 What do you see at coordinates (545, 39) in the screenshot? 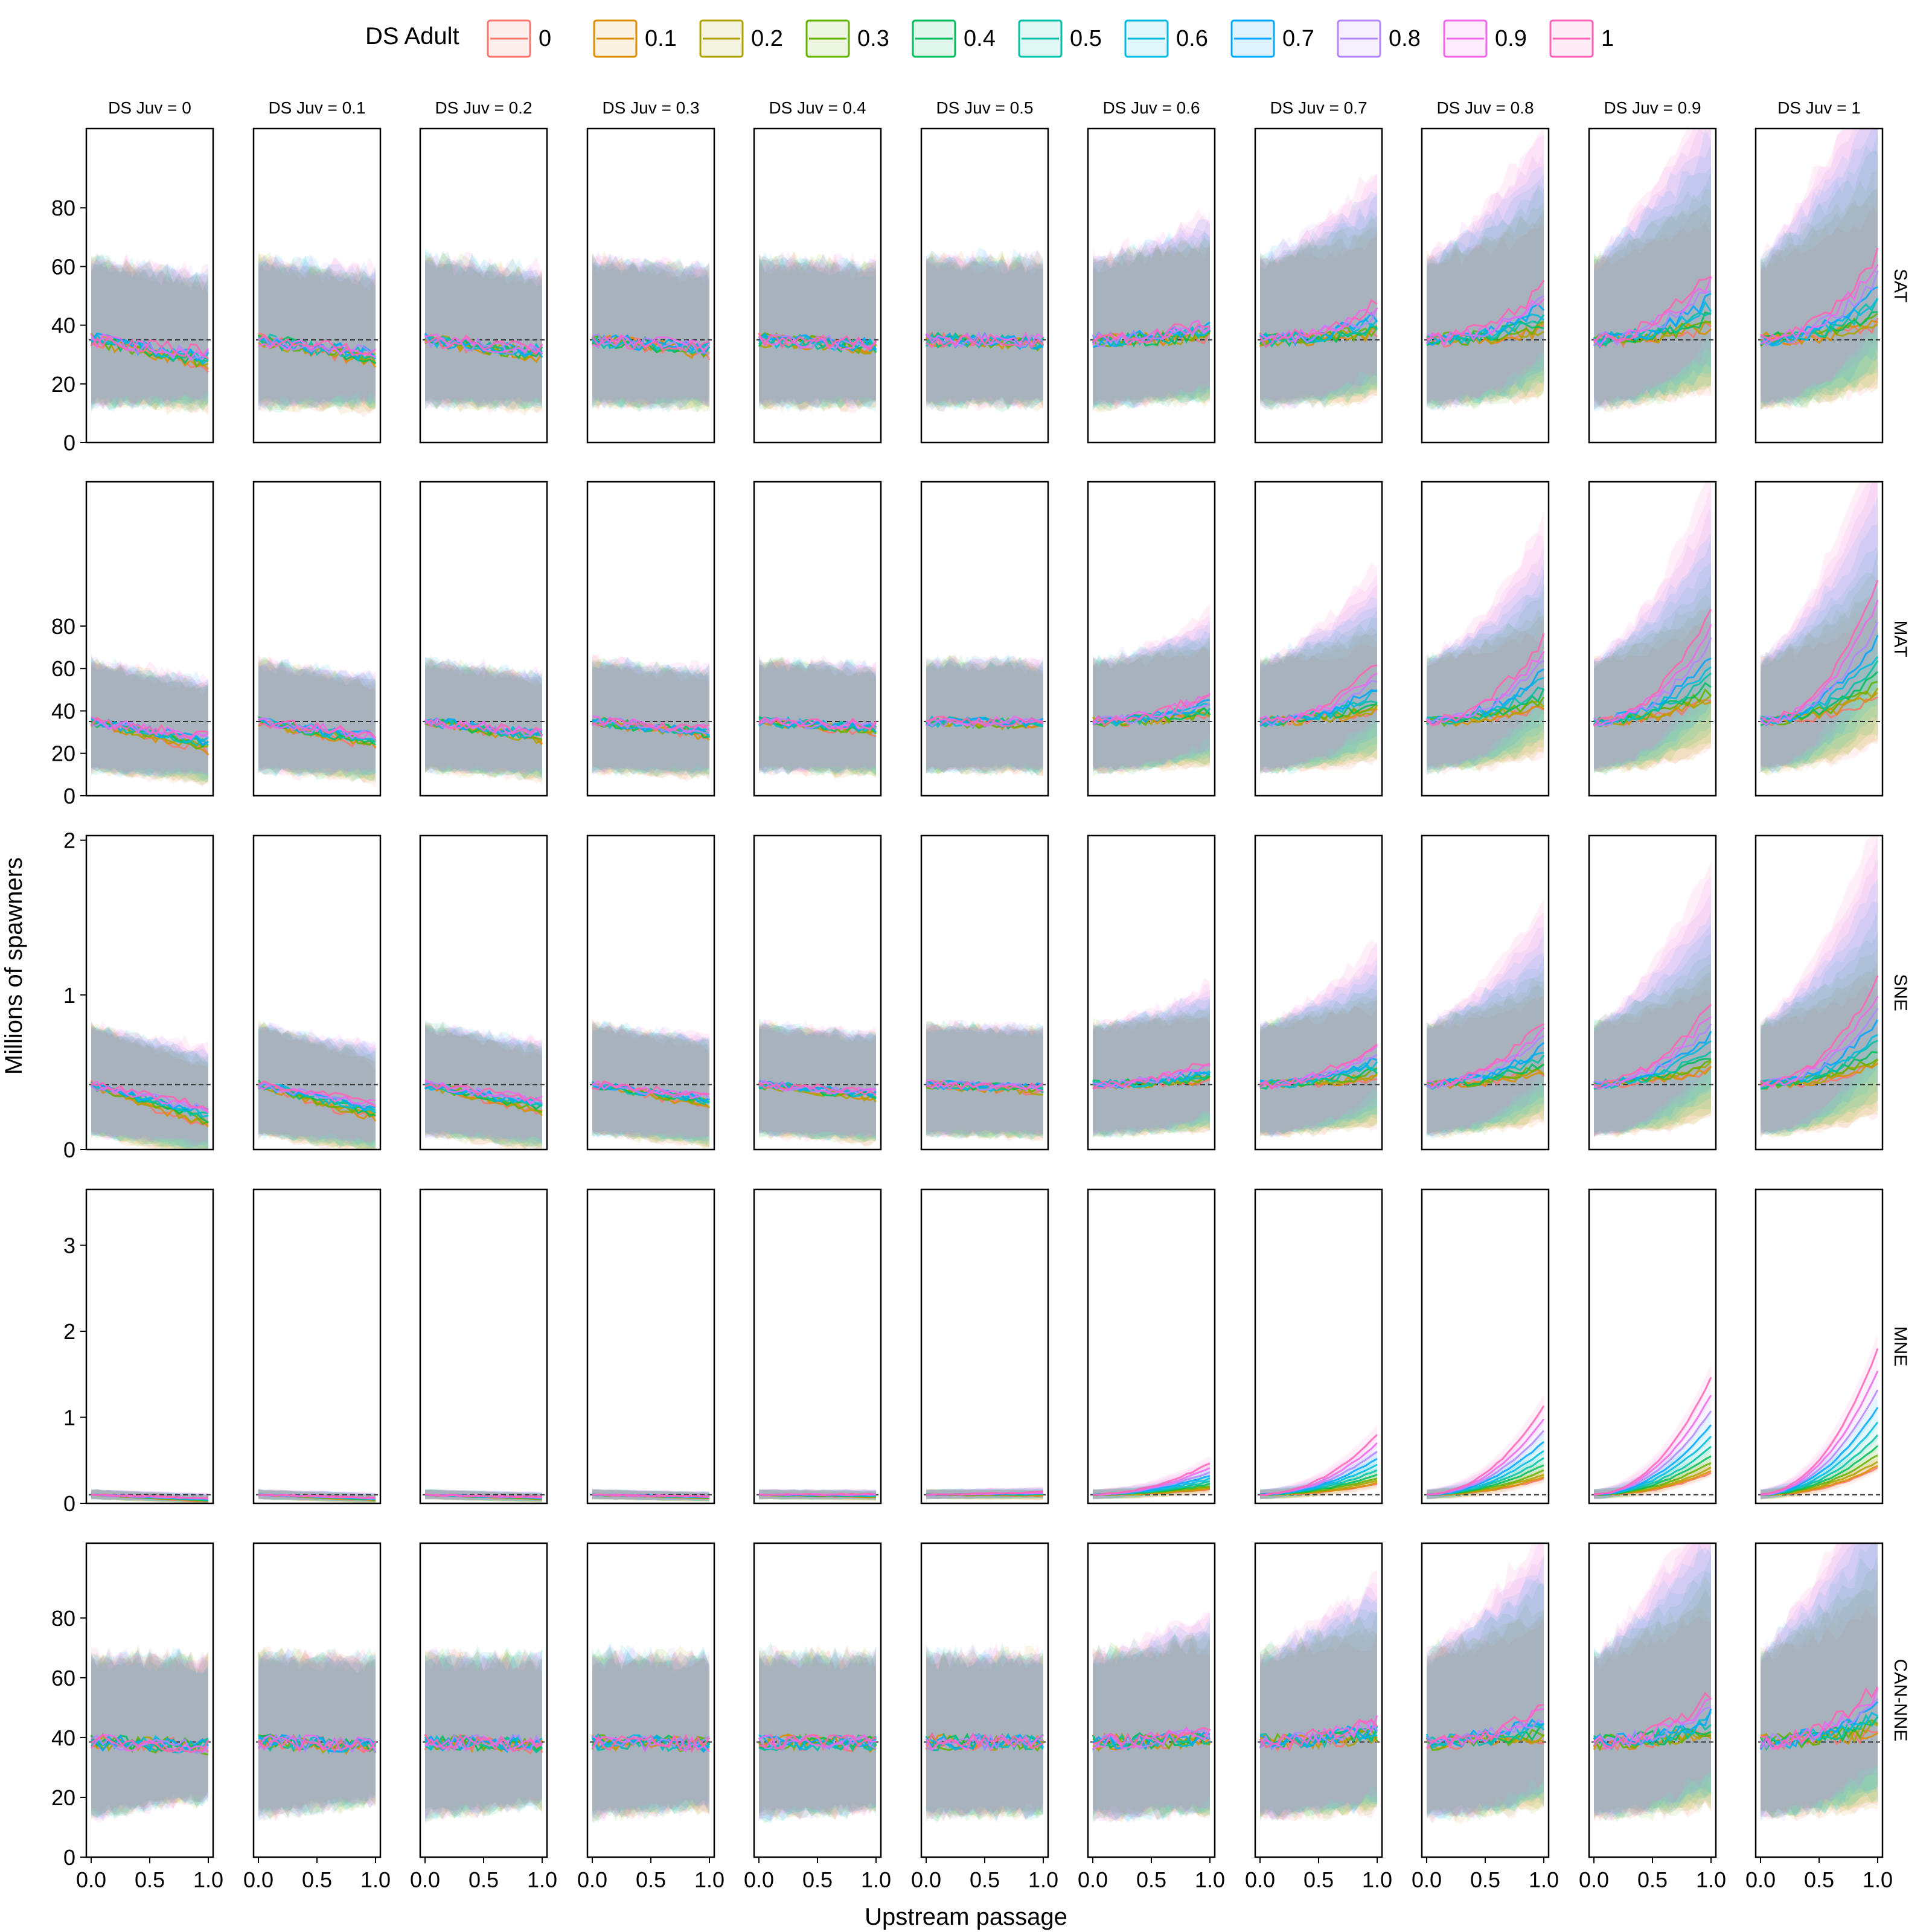
I see `legend-label: 0` at bounding box center [545, 39].